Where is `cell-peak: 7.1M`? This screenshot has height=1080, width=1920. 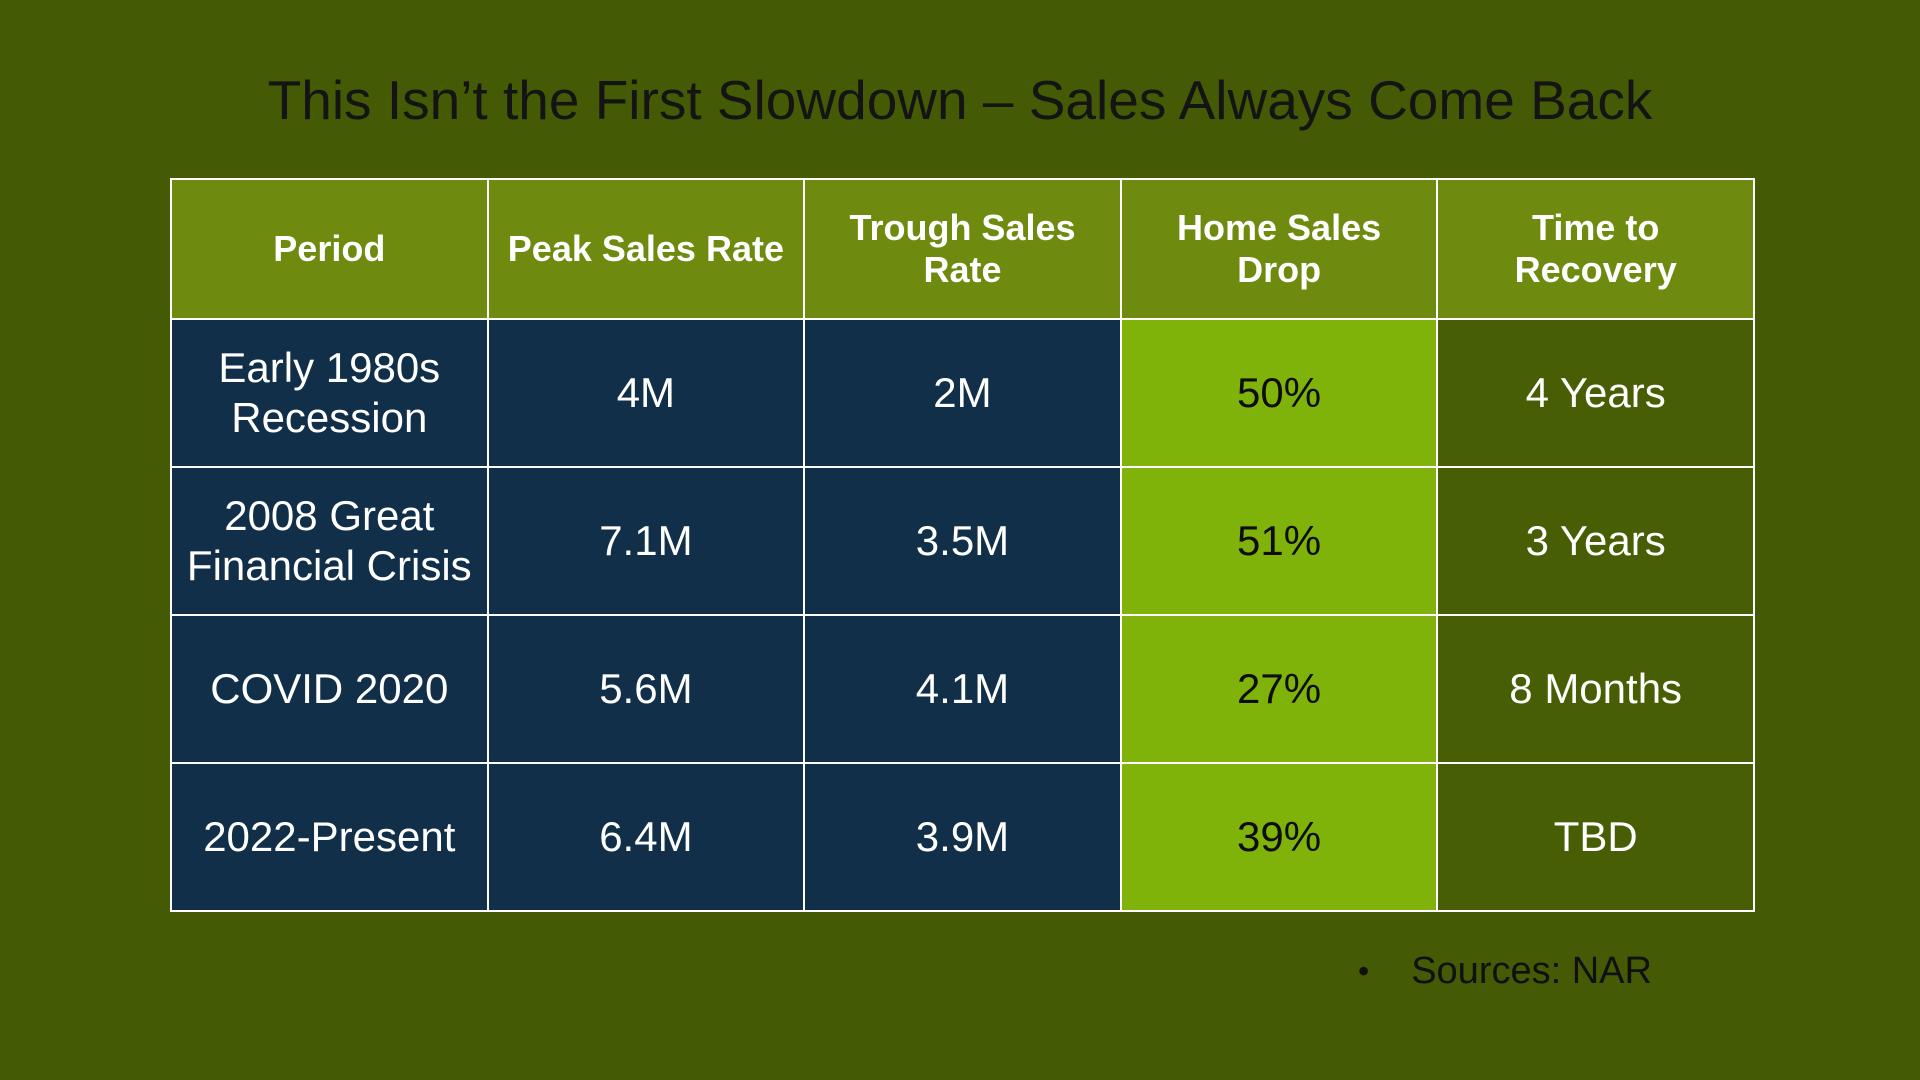 cell-peak: 7.1M is located at coordinates (646, 541).